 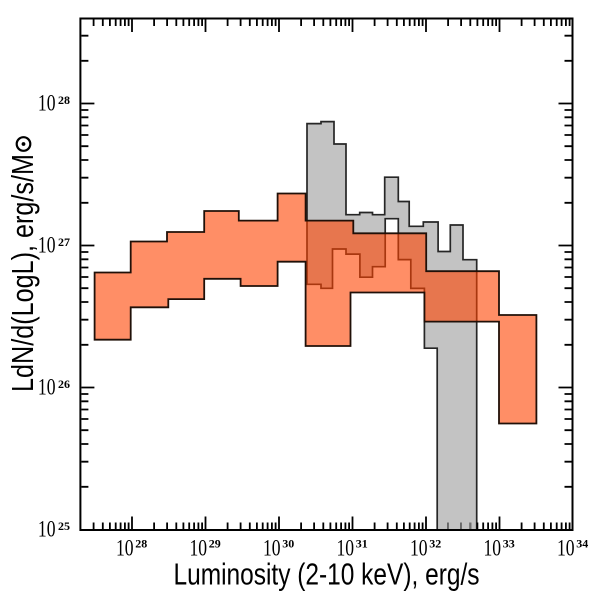 I want to click on svg-text: 27, so click(x=64, y=242).